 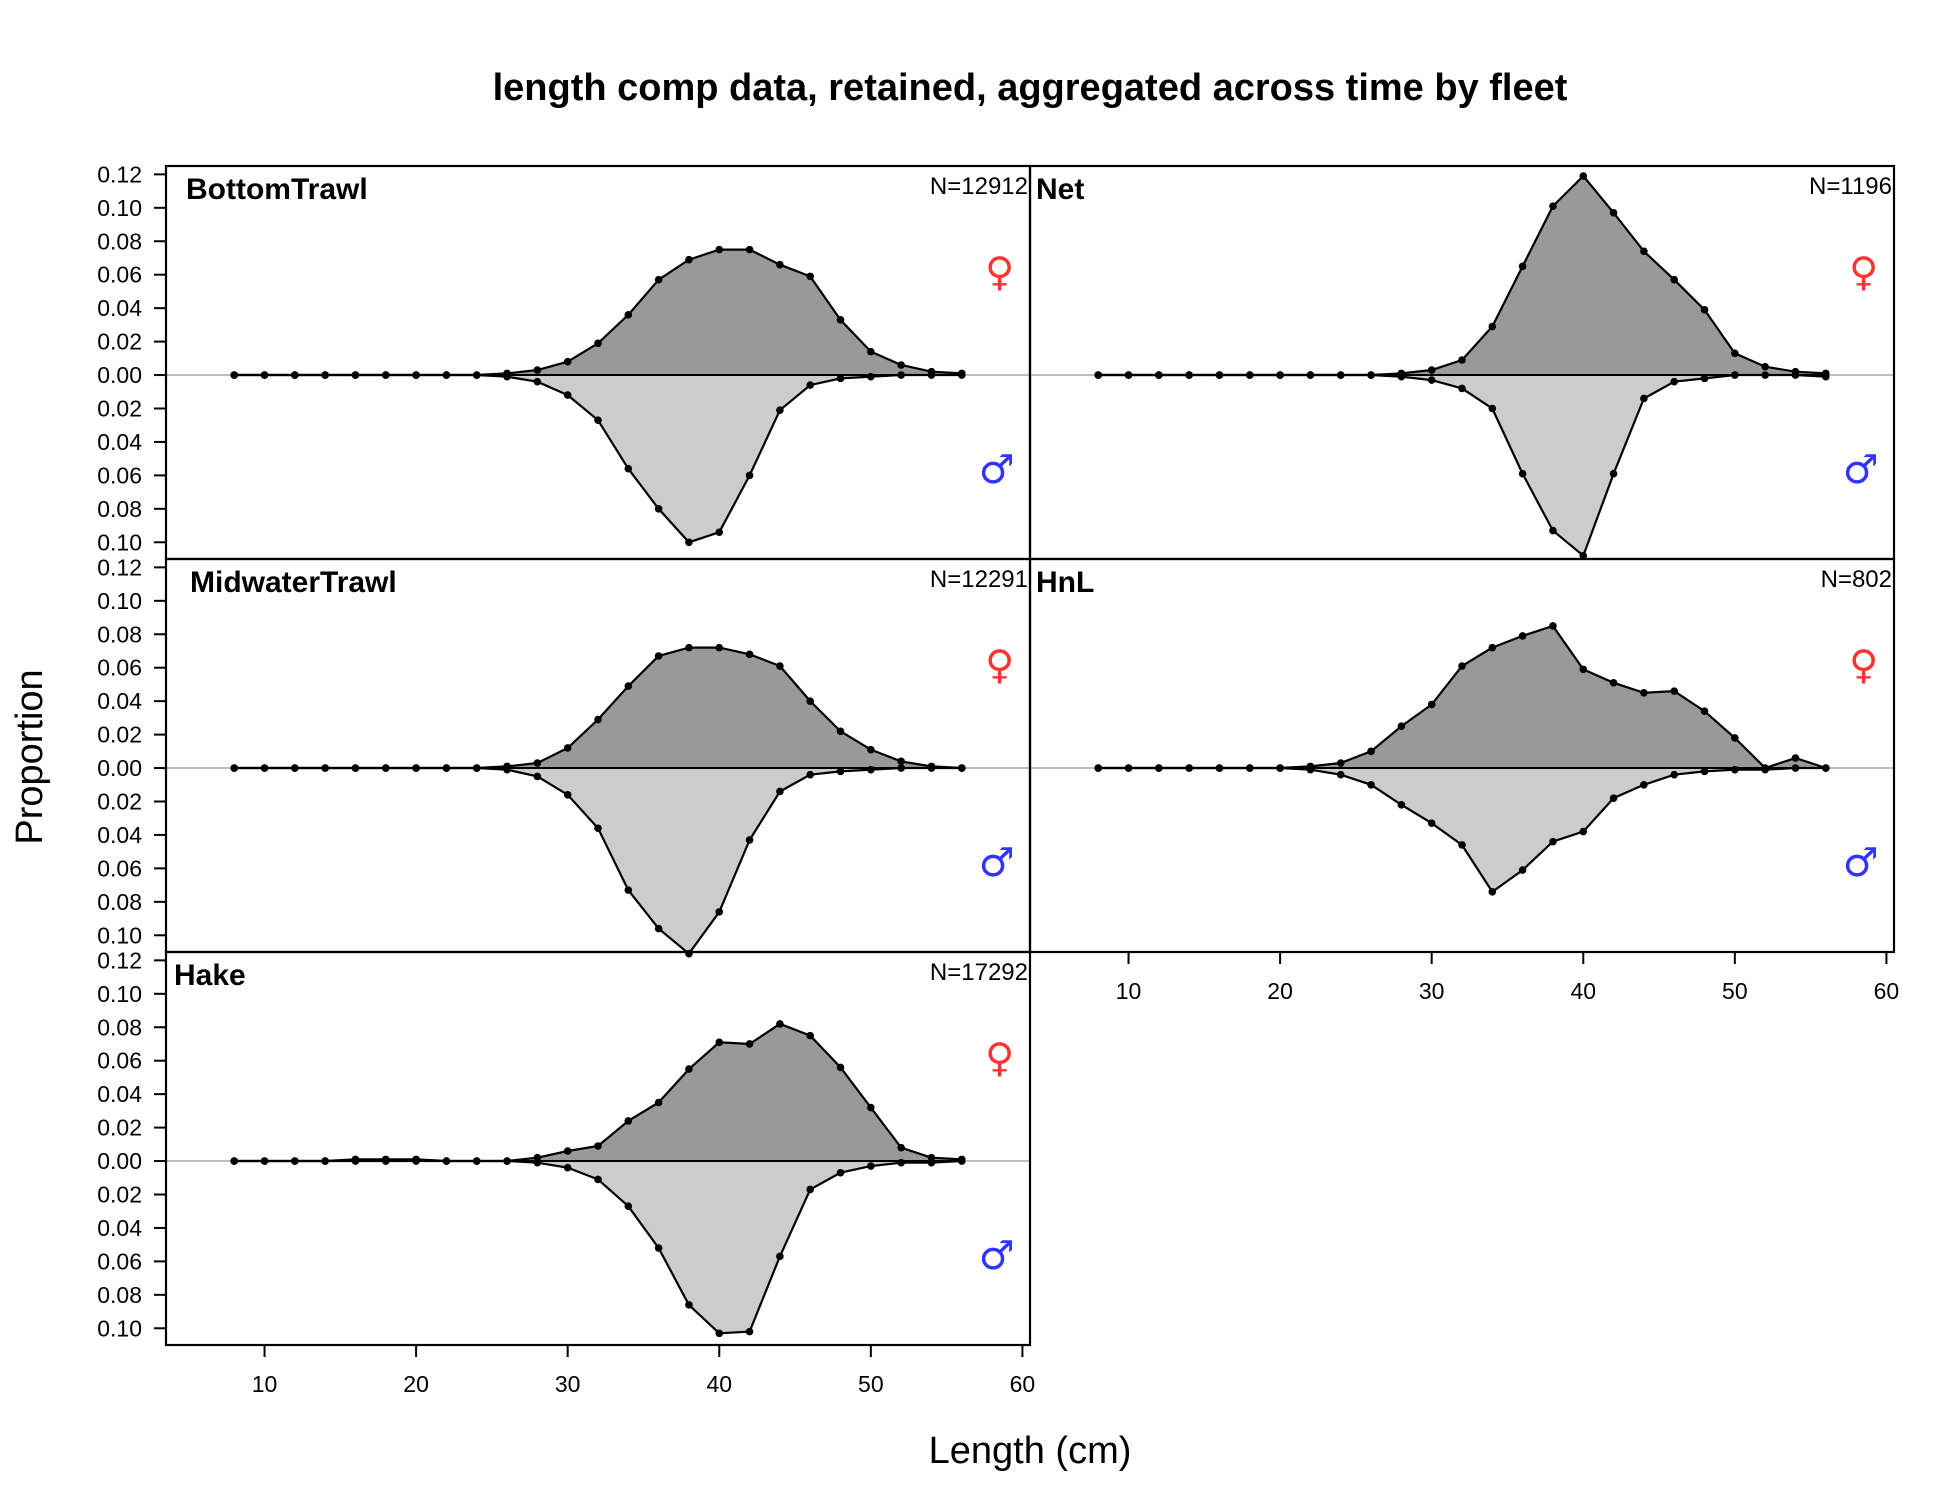 I want to click on x-tick-label: 20, so click(x=416, y=1384).